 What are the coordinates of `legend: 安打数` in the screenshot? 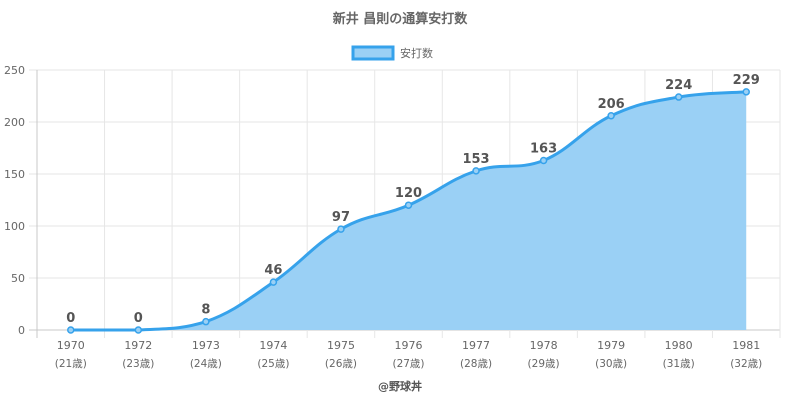 It's located at (392, 53).